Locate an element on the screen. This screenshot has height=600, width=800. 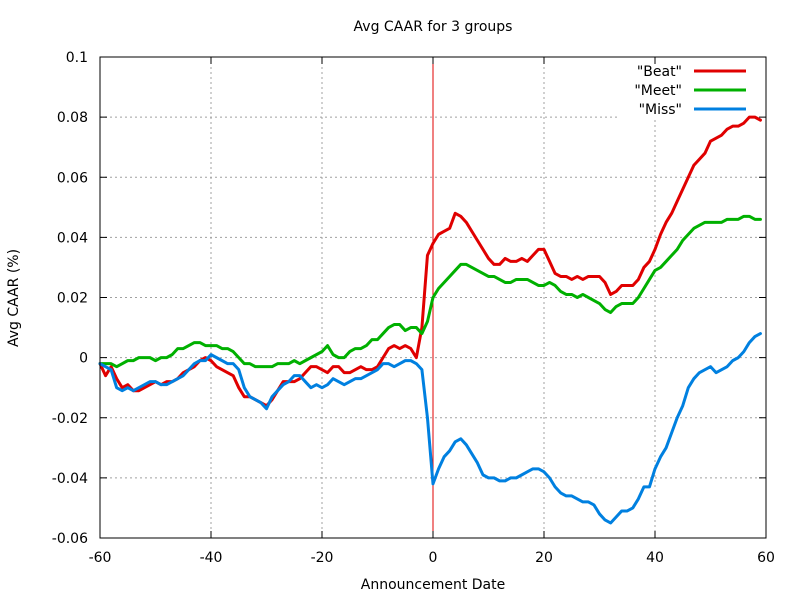
y-tick-label: 0.08 is located at coordinates (72, 118).